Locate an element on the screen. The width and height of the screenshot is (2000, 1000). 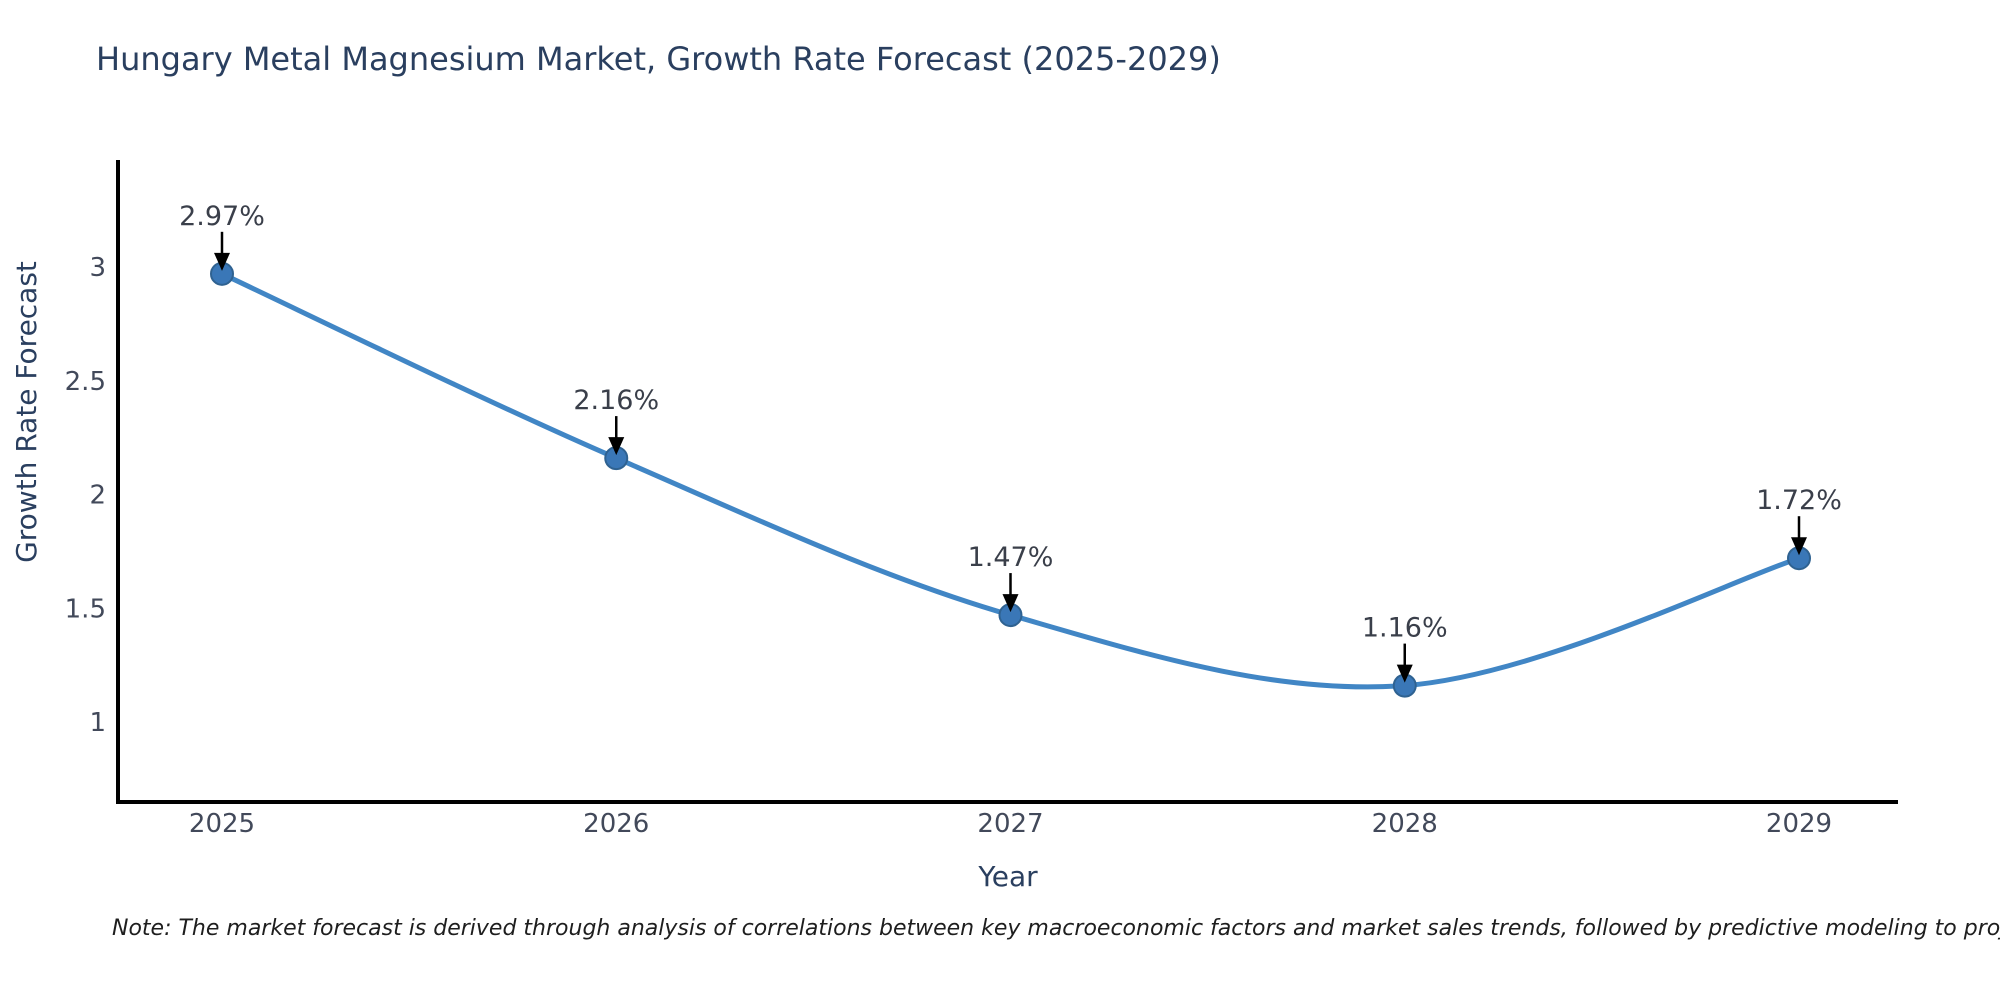
data-point-label: 1.16% is located at coordinates (1405, 628).